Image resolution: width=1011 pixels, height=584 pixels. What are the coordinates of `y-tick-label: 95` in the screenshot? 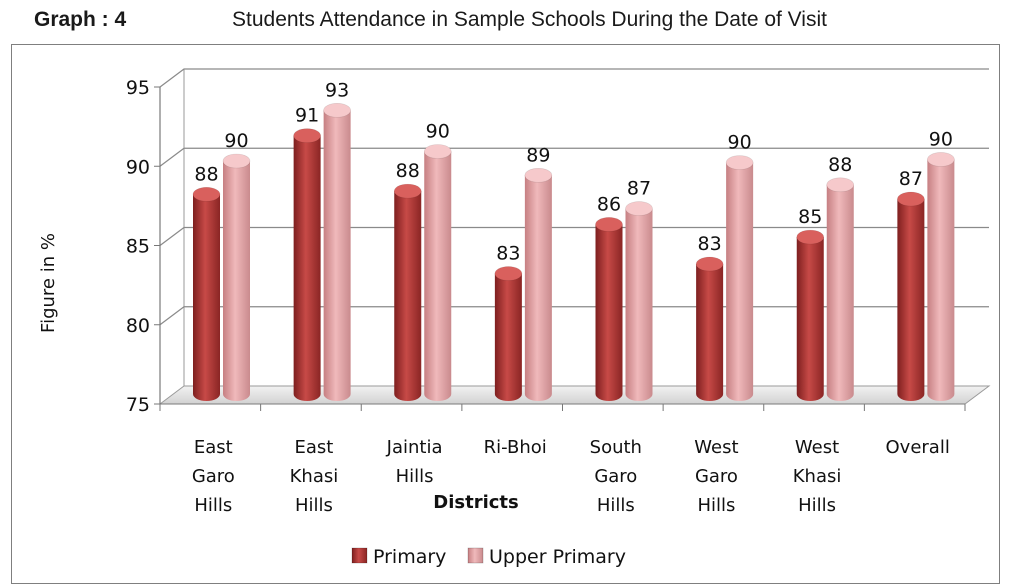 It's located at (138, 88).